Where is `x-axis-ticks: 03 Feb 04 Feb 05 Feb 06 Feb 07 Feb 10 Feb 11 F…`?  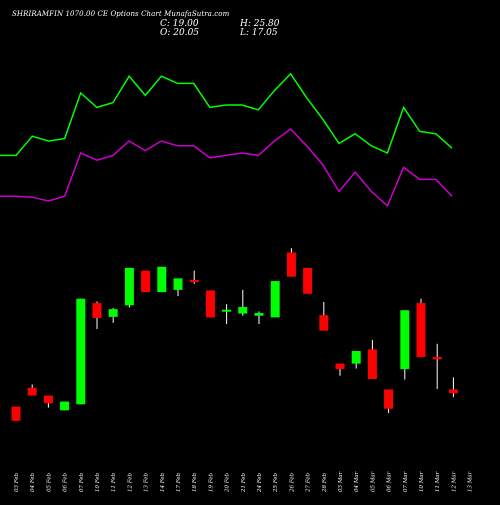
x-axis-ticks: 03 Feb 04 Feb 05 Feb 06 Feb 07 Feb 10 Feb 11 F… is located at coordinates (244, 482).